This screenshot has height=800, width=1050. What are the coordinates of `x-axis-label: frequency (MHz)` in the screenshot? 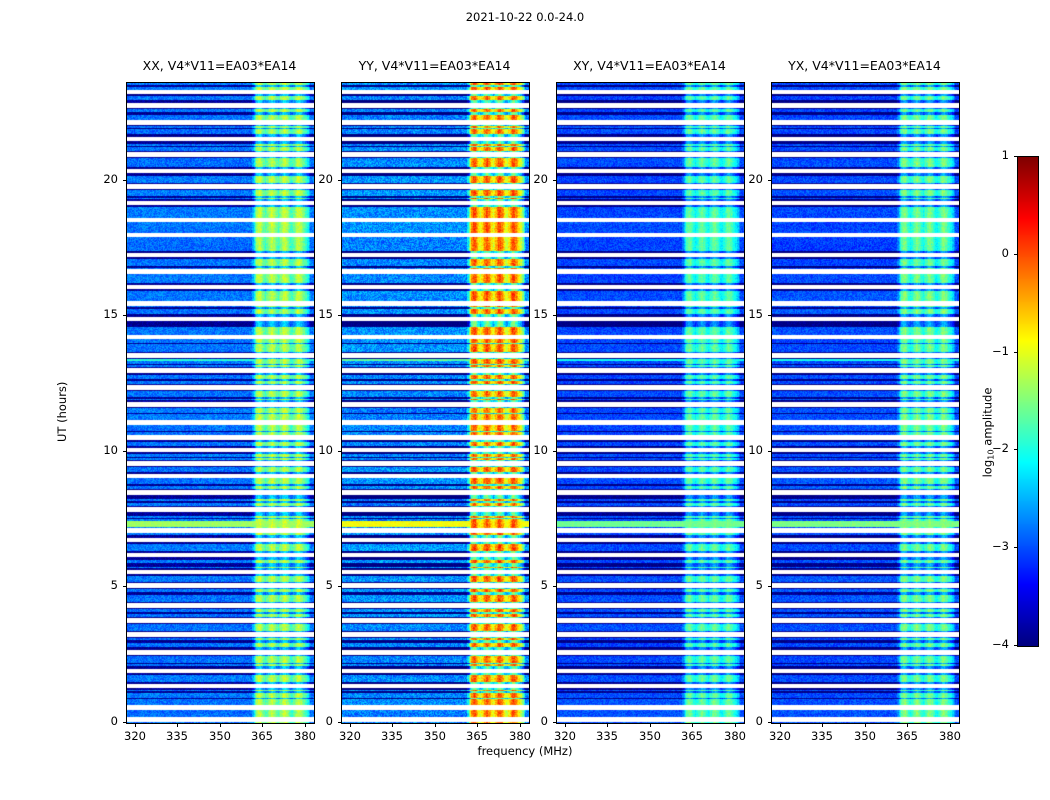 It's located at (525, 751).